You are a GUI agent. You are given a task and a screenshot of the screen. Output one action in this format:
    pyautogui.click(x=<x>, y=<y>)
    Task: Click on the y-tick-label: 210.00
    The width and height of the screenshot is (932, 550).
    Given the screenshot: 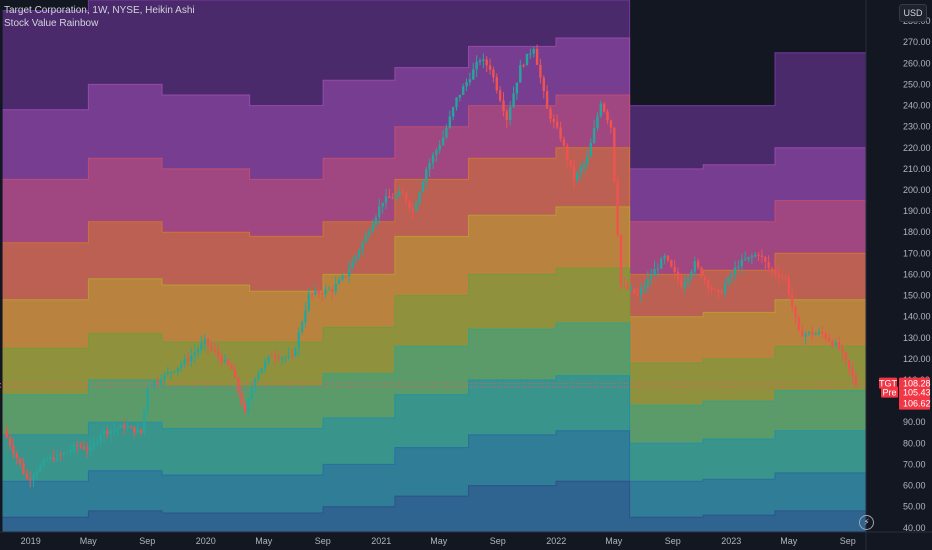 What is the action you would take?
    pyautogui.click(x=917, y=169)
    